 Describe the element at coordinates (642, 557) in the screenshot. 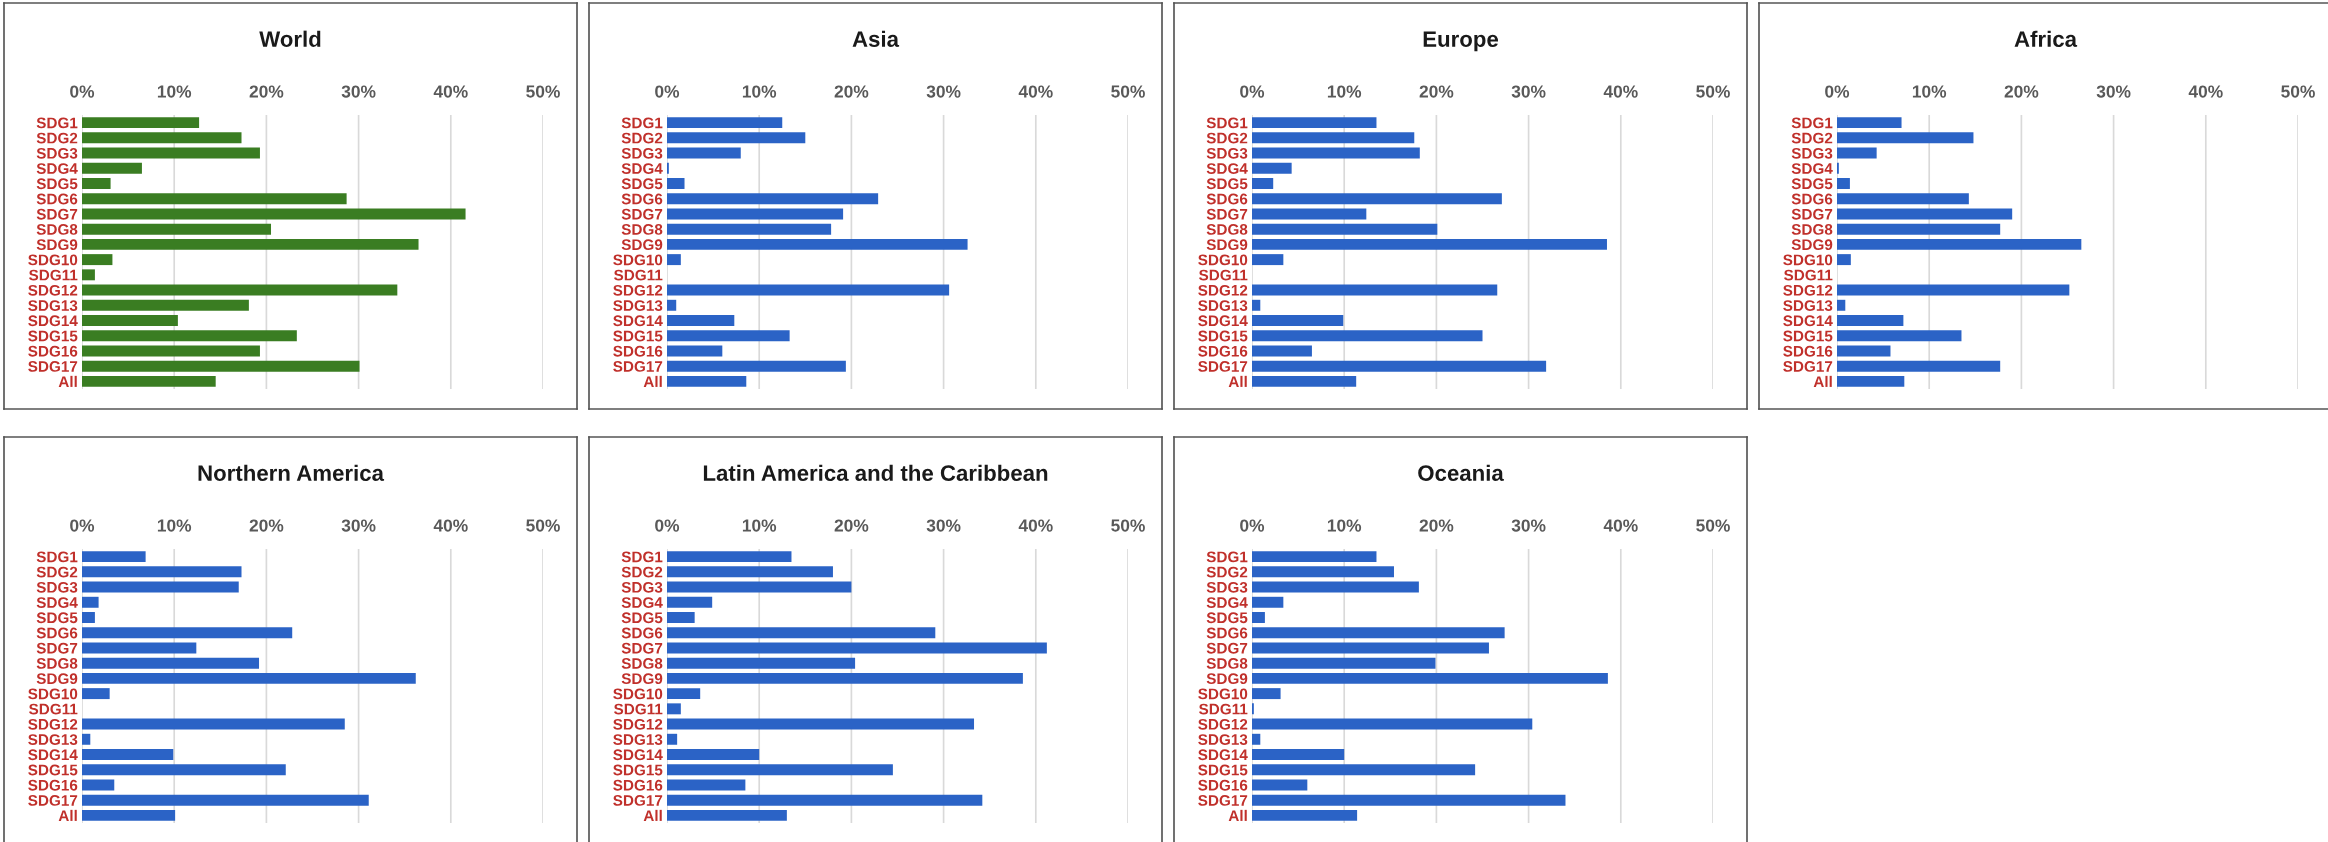

I see `y-tick-label: SDG1` at that location.